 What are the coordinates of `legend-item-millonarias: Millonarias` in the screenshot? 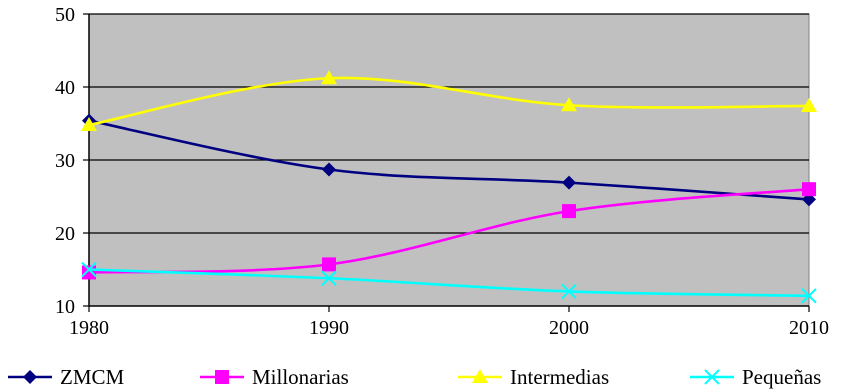 It's located at (274, 377).